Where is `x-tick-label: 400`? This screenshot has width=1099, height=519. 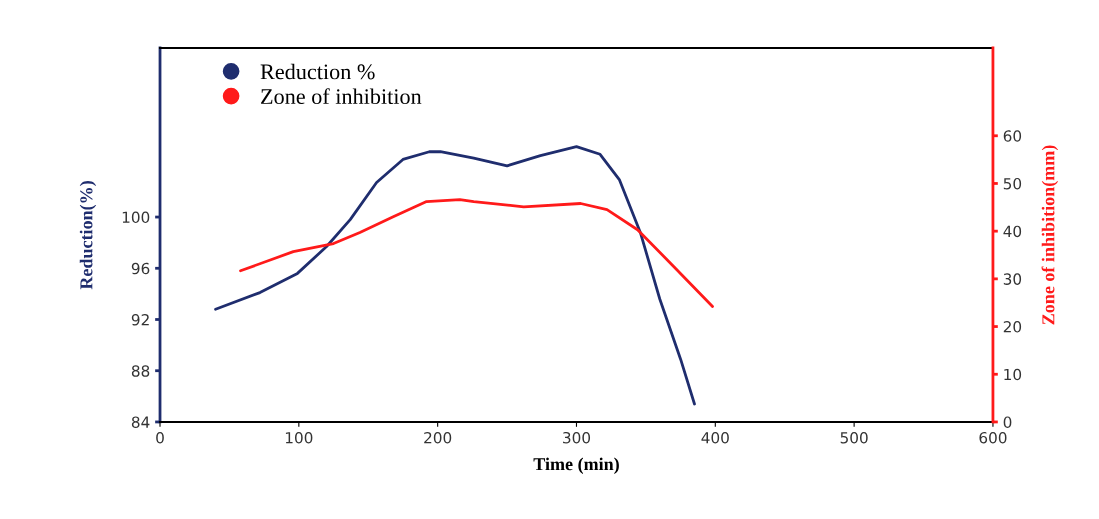
x-tick-label: 400 is located at coordinates (715, 437).